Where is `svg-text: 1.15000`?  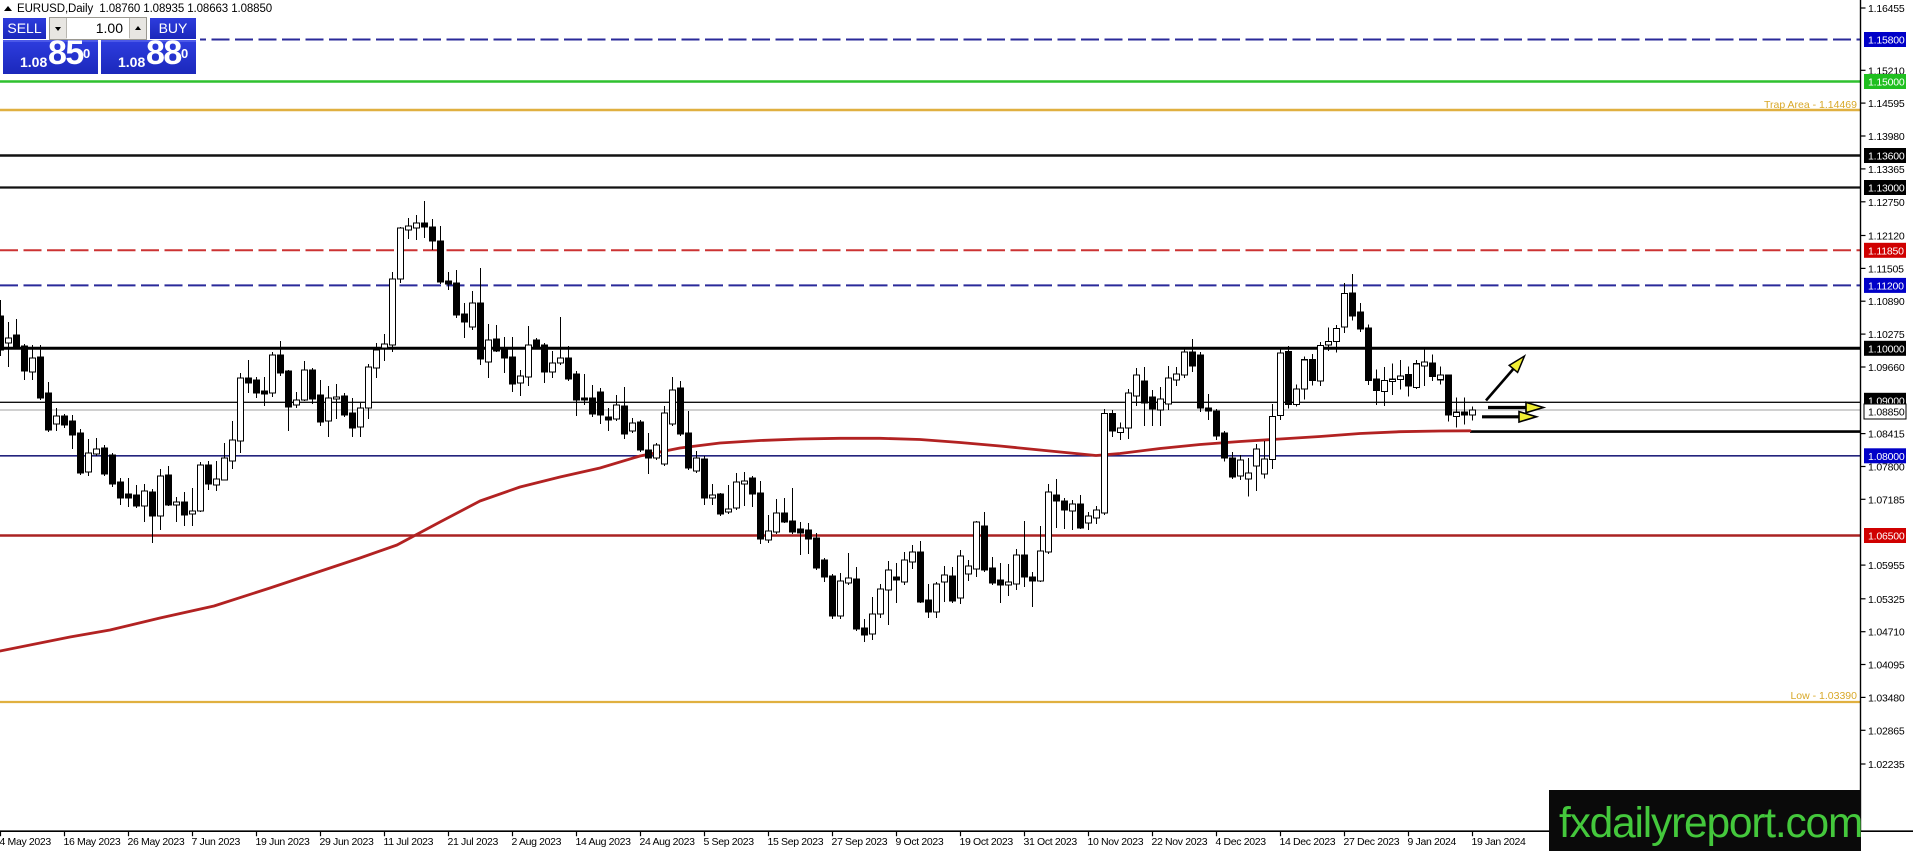
svg-text: 1.15000 is located at coordinates (1886, 83).